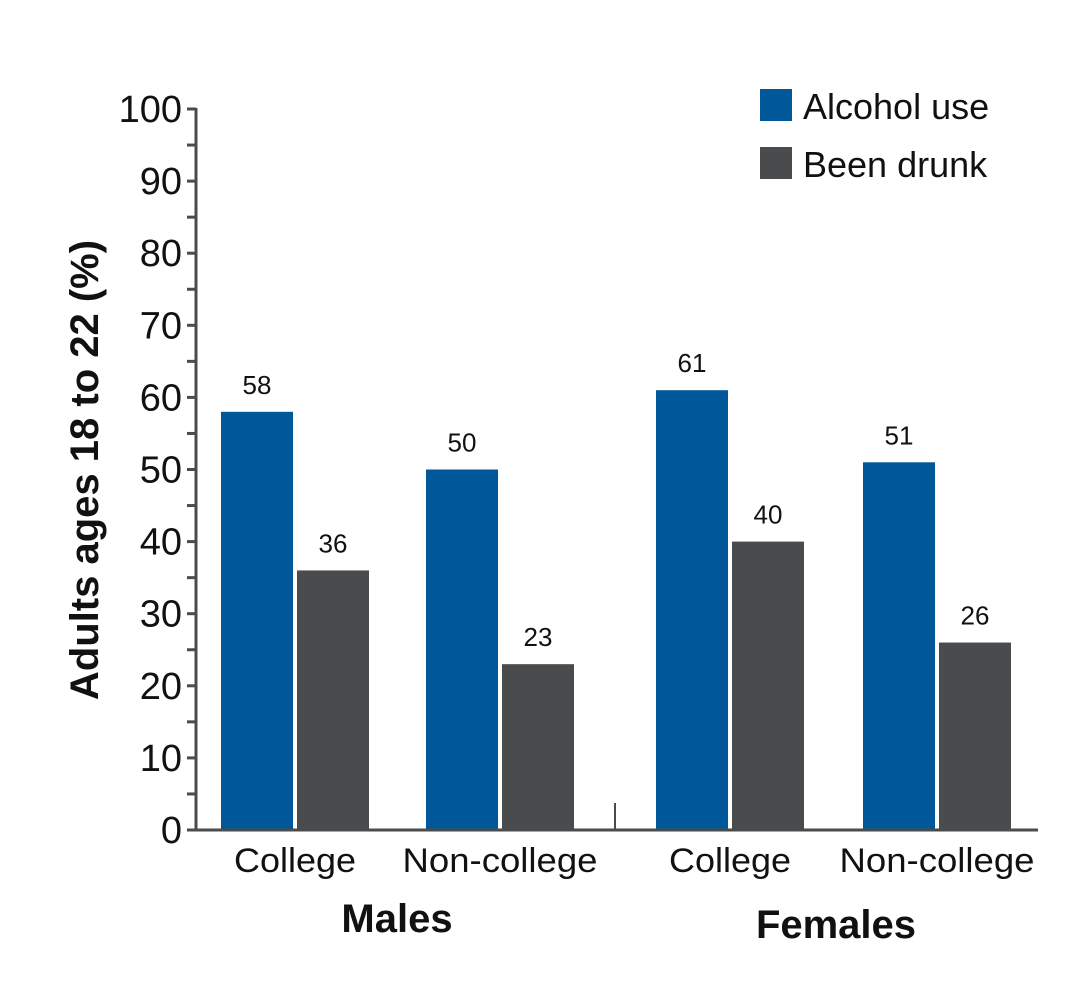 Image resolution: width=1080 pixels, height=997 pixels. What do you see at coordinates (895, 164) in the screenshot?
I see `legend-label: Been drunk` at bounding box center [895, 164].